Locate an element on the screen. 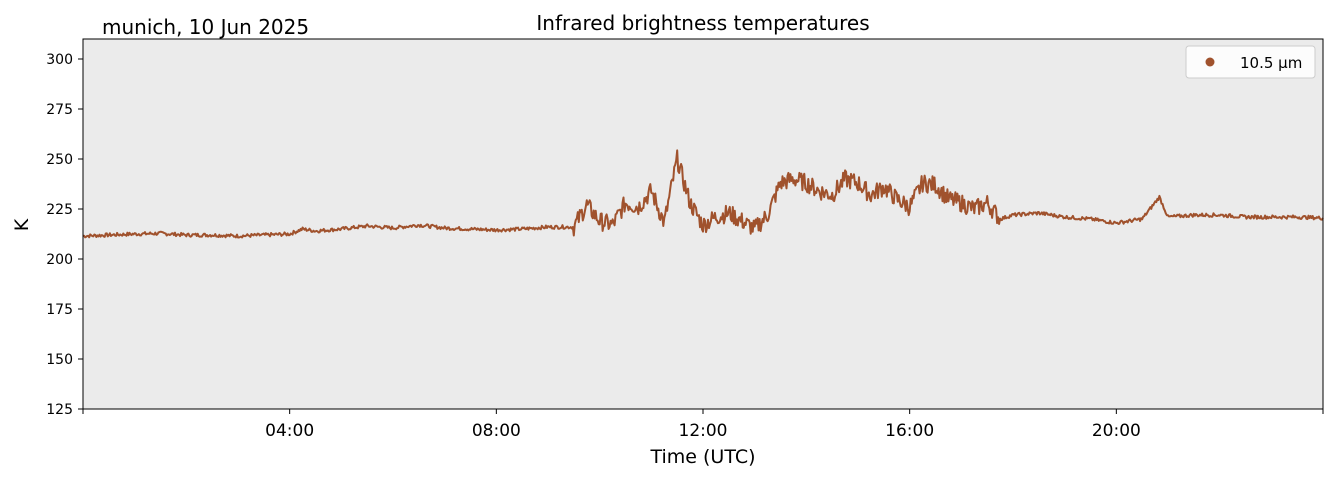  y-tick-label: 125 is located at coordinates (59, 410).